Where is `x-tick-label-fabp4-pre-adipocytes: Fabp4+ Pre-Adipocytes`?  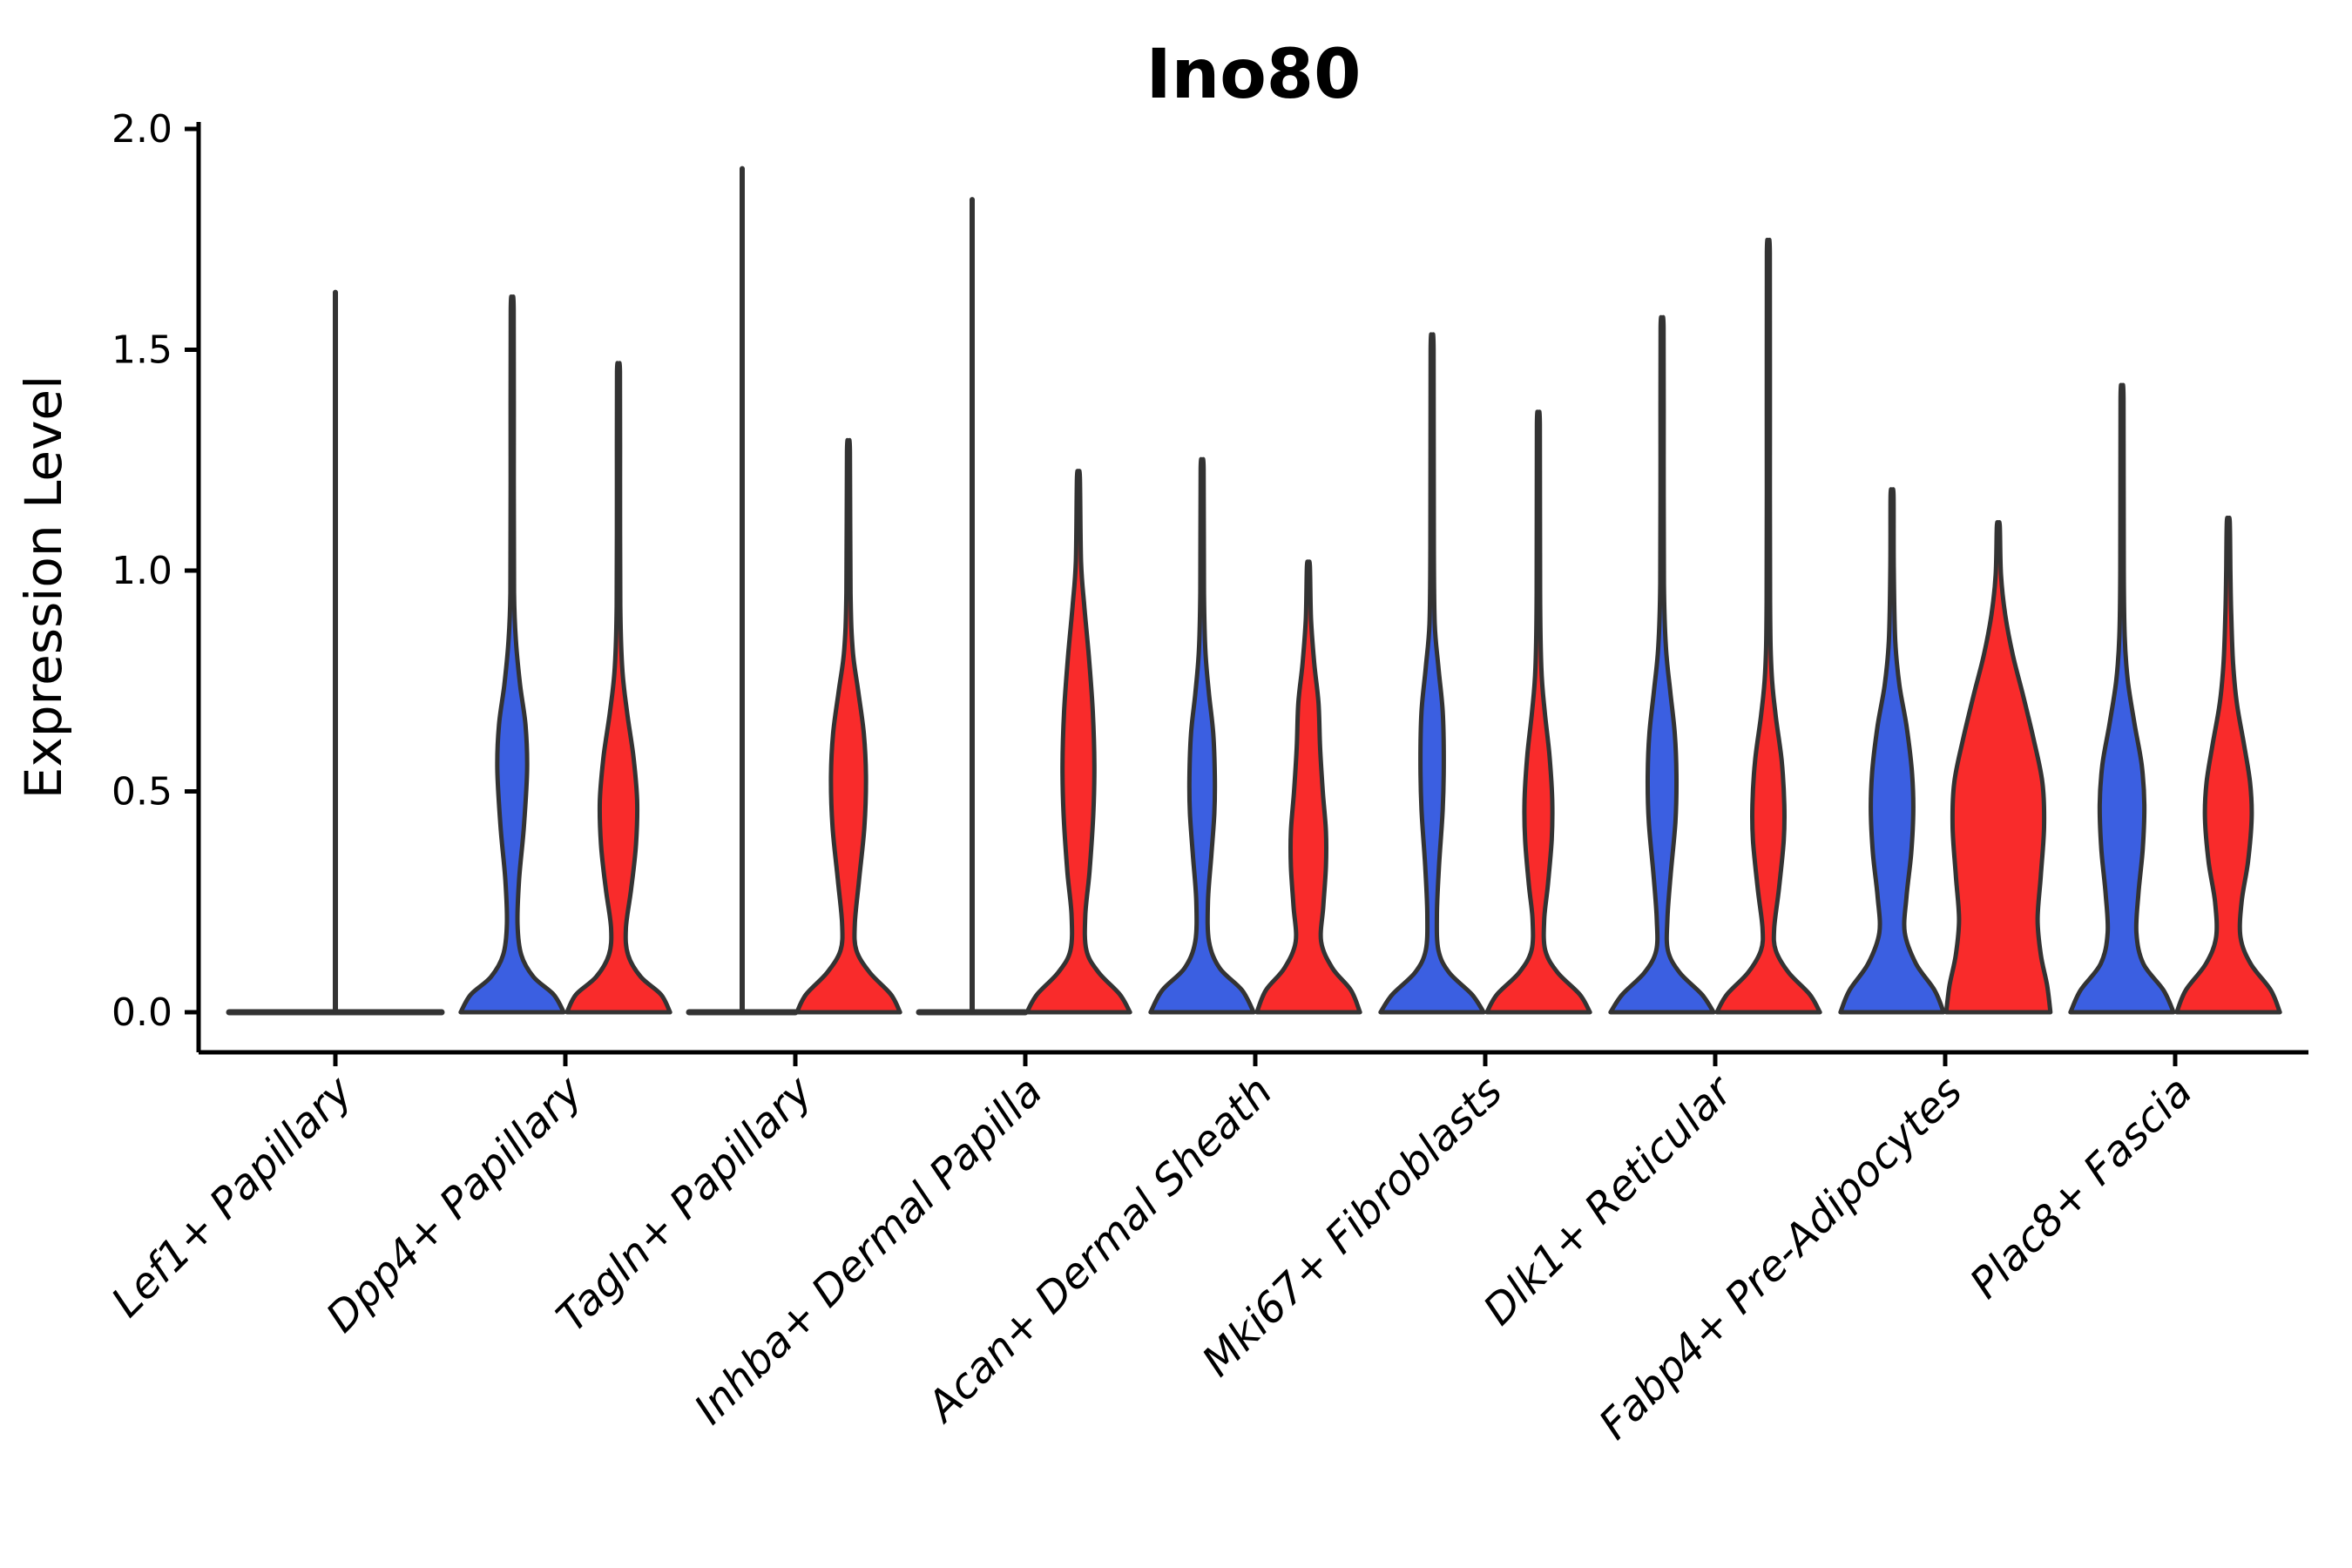 x-tick-label-fabp4-pre-adipocytes: Fabp4+ Pre-Adipocytes is located at coordinates (1781, 1258).